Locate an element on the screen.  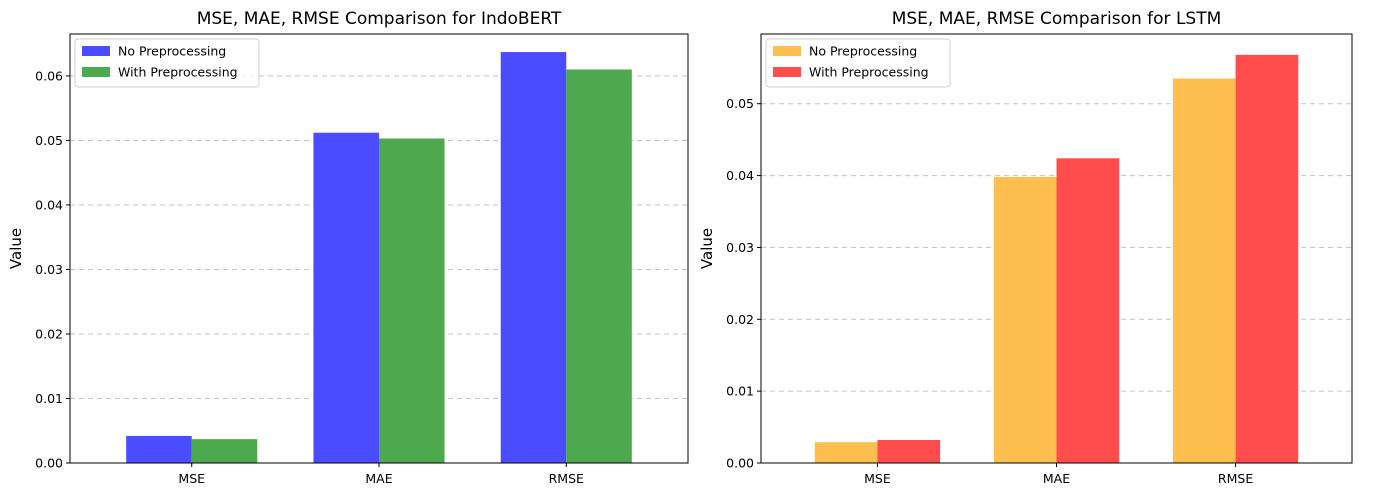
lstm-legend-label-2: With Preprocessing is located at coordinates (869, 72).